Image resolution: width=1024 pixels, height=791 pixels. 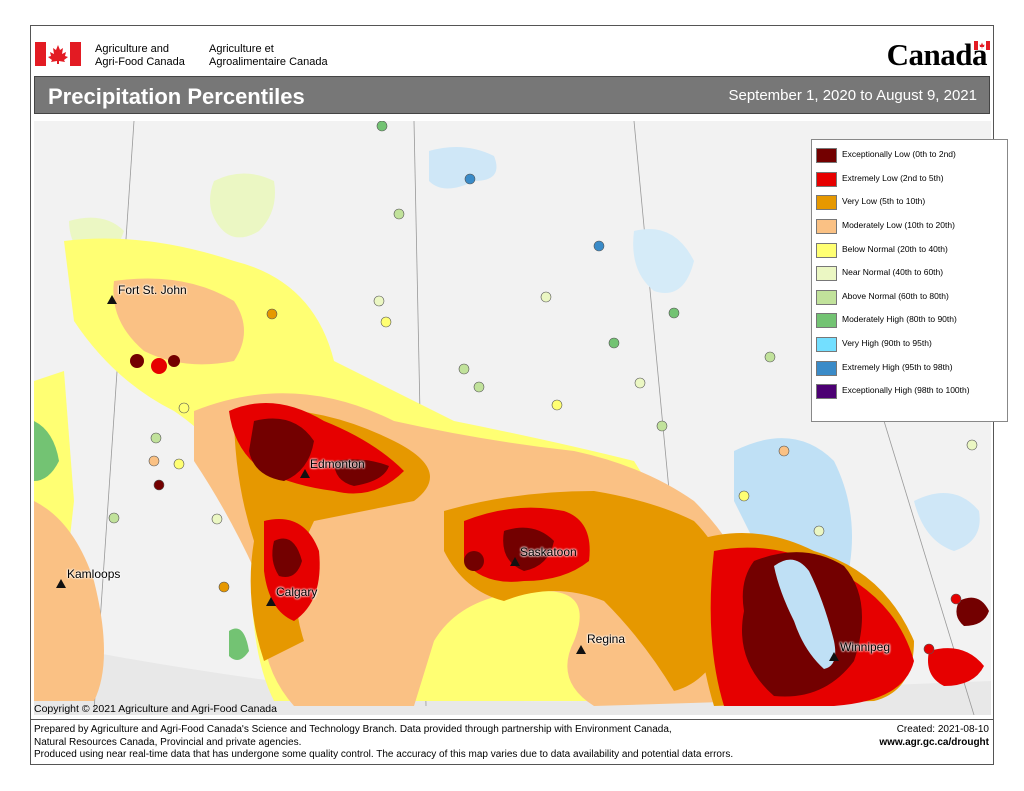 I want to click on legend-item: Extremely Low (2nd to 5th), so click(x=911, y=179).